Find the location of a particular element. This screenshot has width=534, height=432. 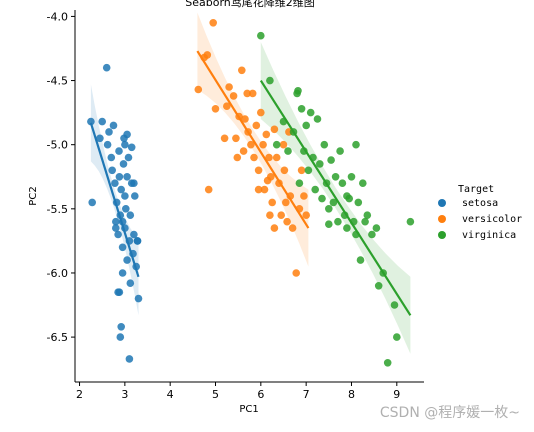

y-tick-label: -4.5 is located at coordinates (57, 81).